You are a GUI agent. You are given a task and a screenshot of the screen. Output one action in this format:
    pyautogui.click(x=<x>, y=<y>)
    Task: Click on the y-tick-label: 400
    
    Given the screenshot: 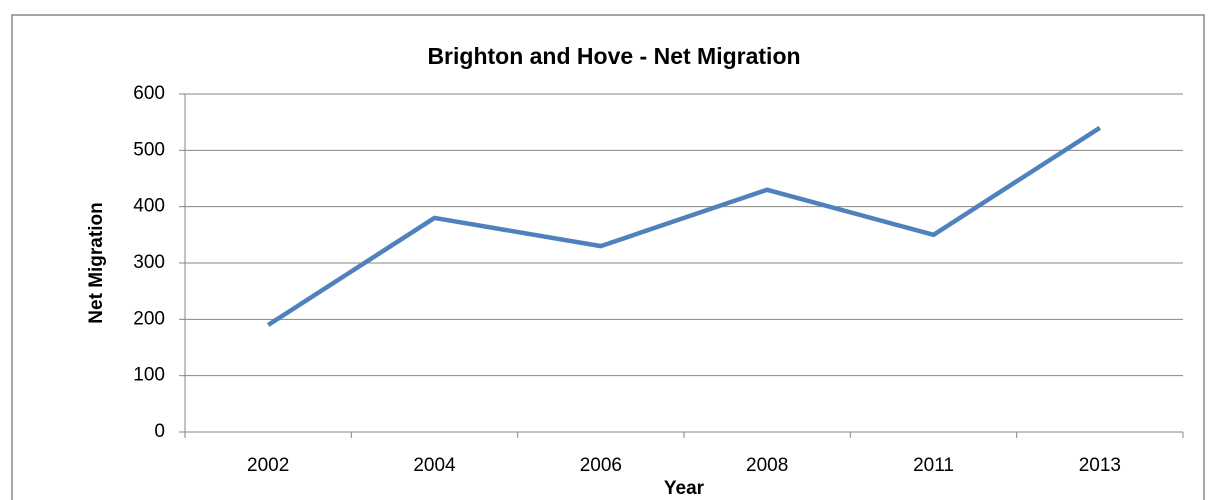 What is the action you would take?
    pyautogui.click(x=149, y=206)
    